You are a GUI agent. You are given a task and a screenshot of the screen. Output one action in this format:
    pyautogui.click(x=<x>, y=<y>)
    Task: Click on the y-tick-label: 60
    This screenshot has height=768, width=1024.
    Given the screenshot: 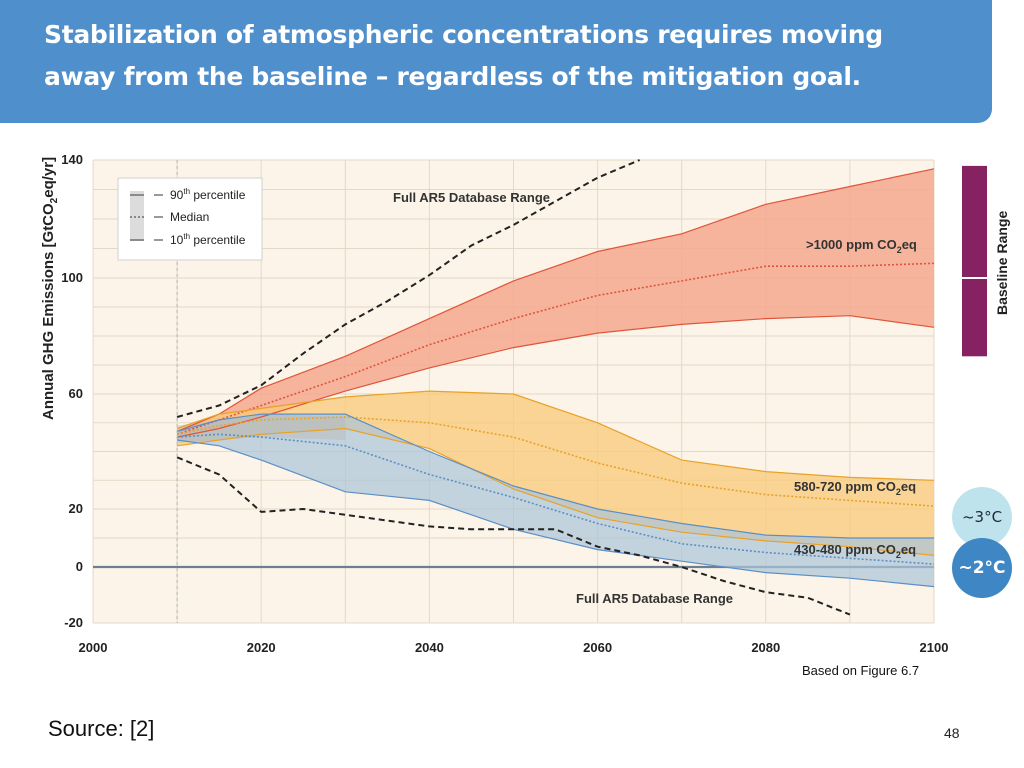 What is the action you would take?
    pyautogui.click(x=76, y=393)
    